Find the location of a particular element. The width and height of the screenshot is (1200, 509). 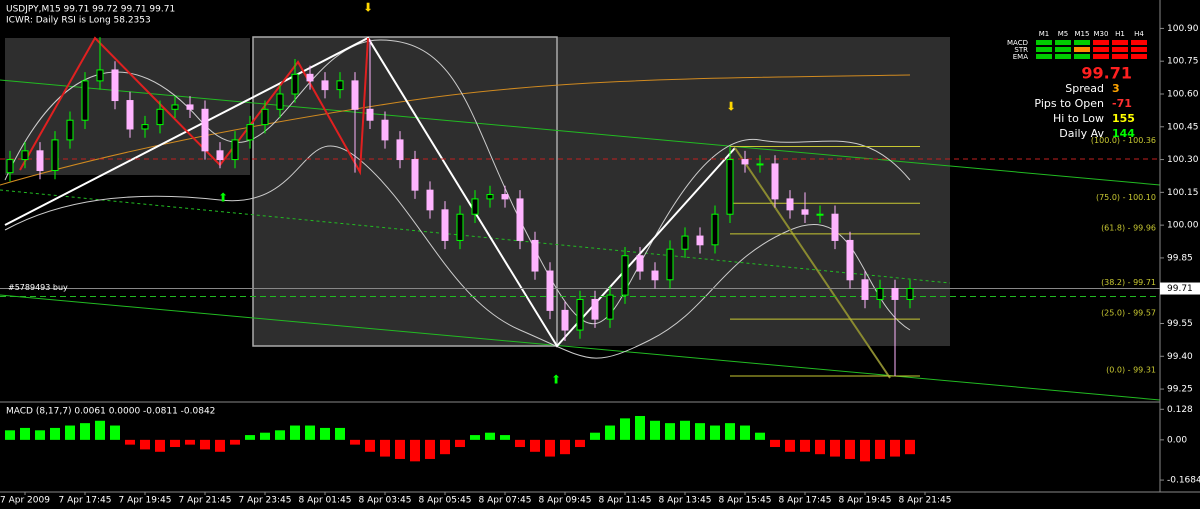

y-tick-label: -0.1684 is located at coordinates (1183, 481).